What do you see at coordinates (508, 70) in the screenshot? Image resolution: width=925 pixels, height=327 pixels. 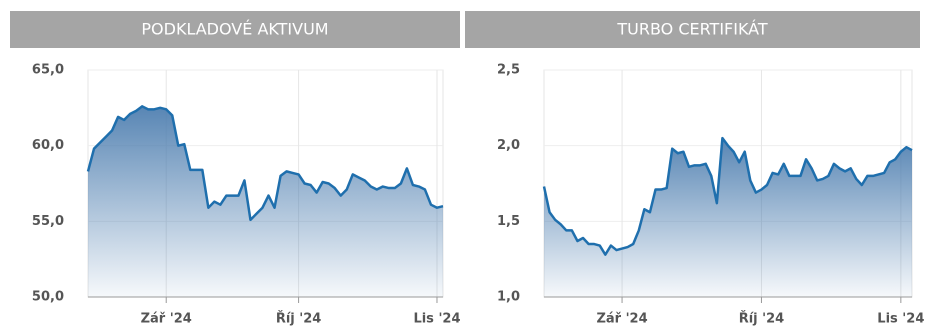 I see `y-tick-label: 2,5` at bounding box center [508, 70].